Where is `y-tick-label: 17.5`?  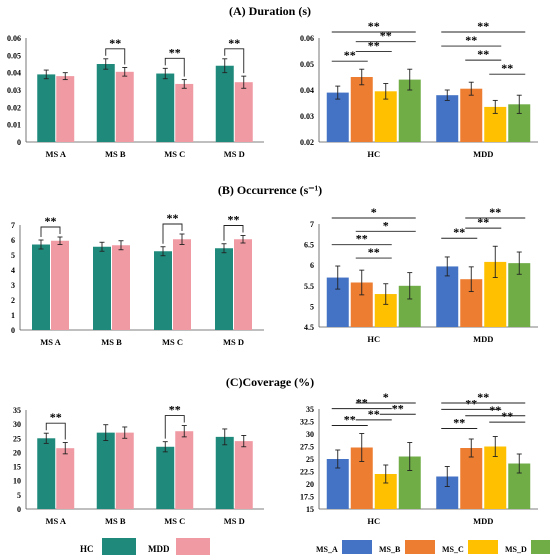
y-tick-label: 17.5 is located at coordinates (307, 497).